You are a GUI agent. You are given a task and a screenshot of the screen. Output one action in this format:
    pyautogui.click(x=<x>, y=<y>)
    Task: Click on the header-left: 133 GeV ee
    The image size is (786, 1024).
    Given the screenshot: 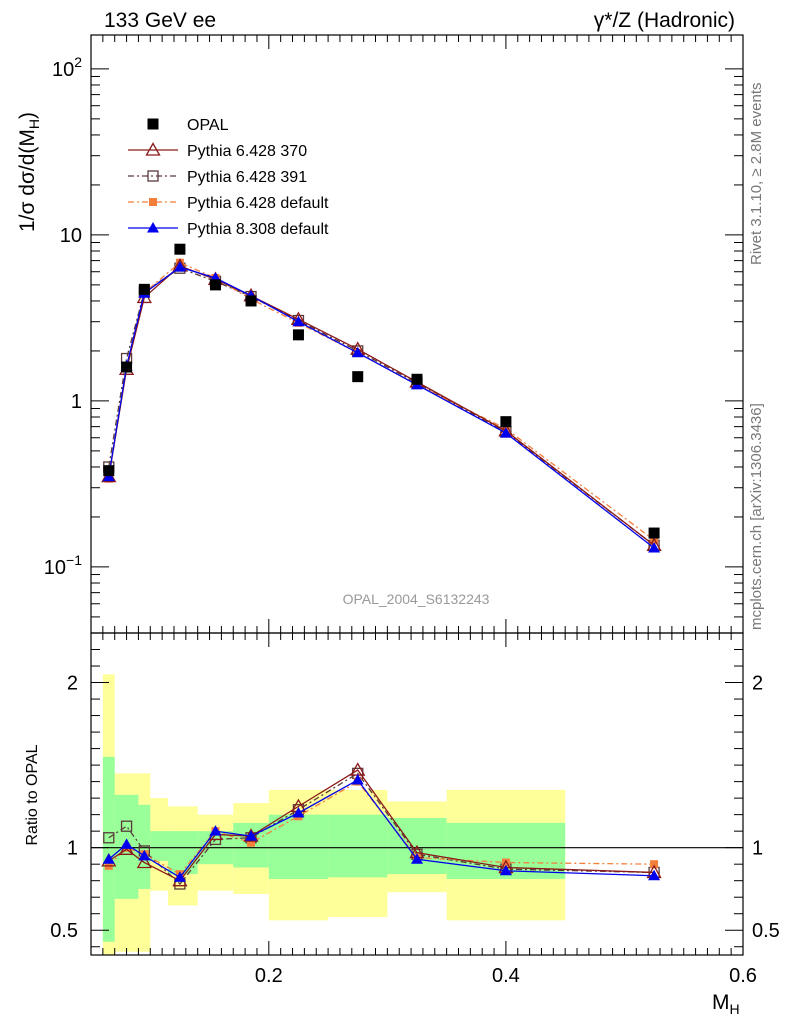 What is the action you would take?
    pyautogui.click(x=160, y=20)
    